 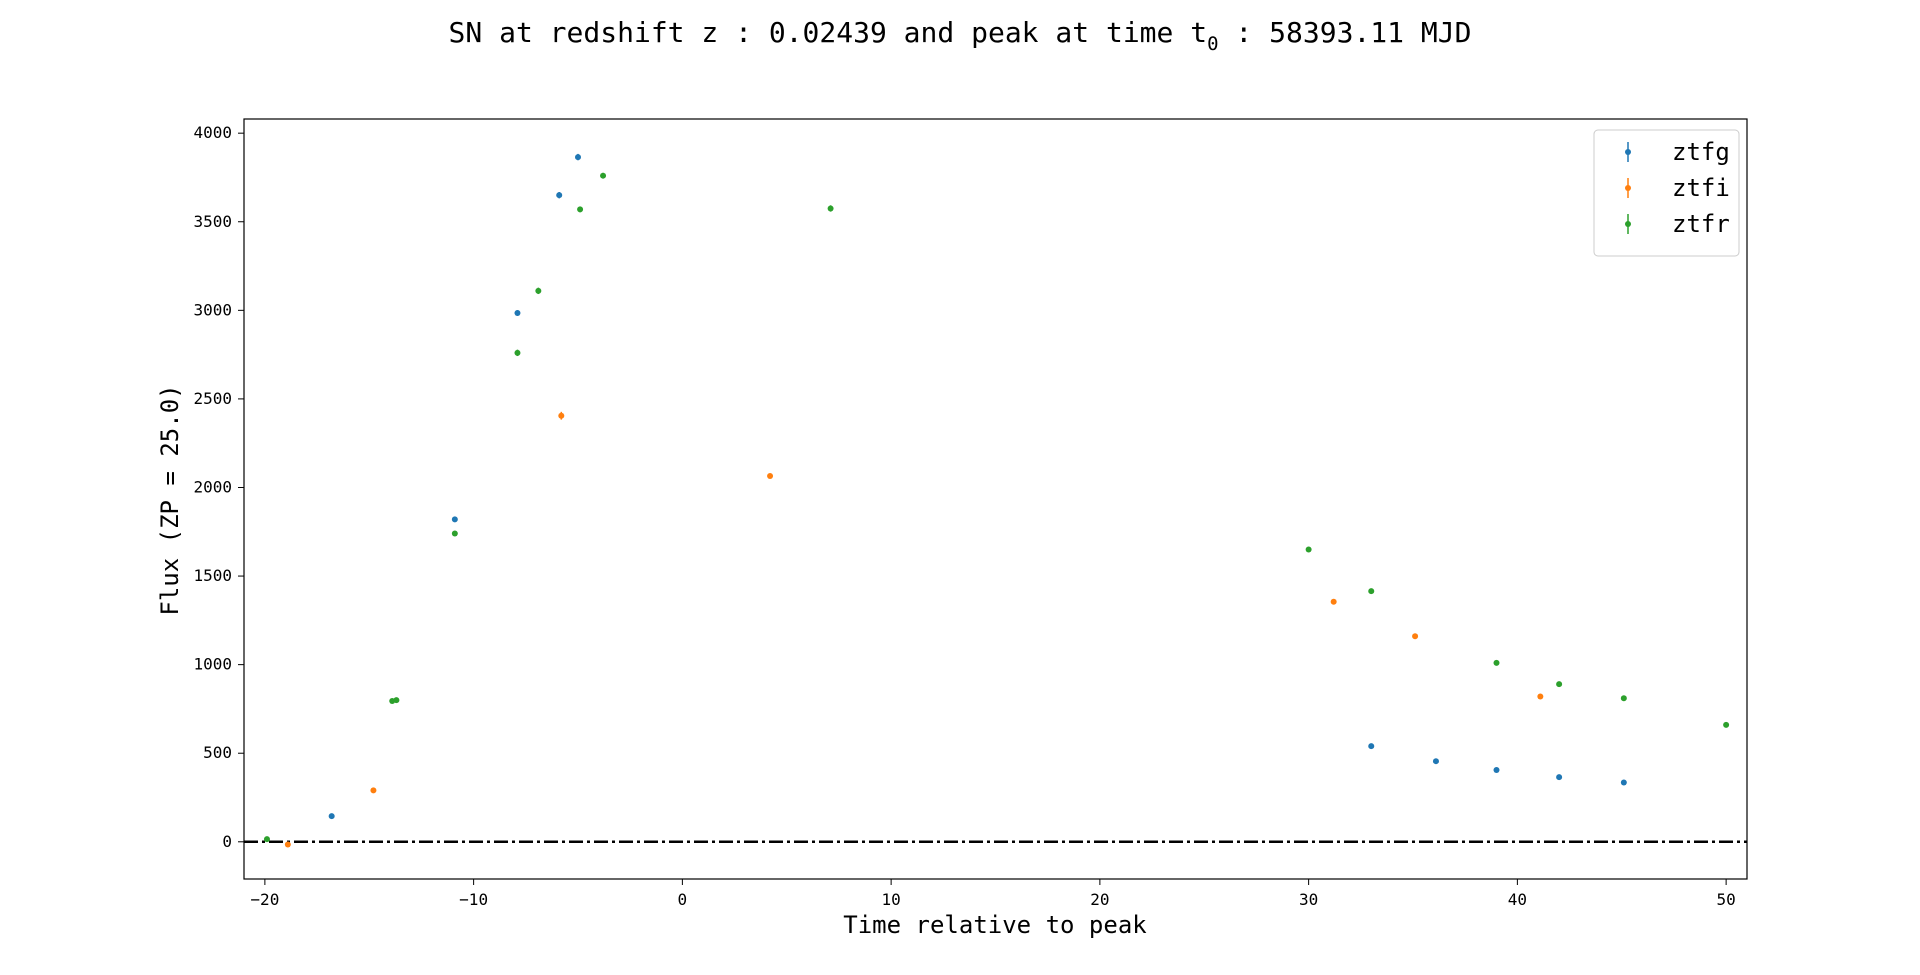 What do you see at coordinates (1308, 899) in the screenshot?
I see `x-tick-label: 30` at bounding box center [1308, 899].